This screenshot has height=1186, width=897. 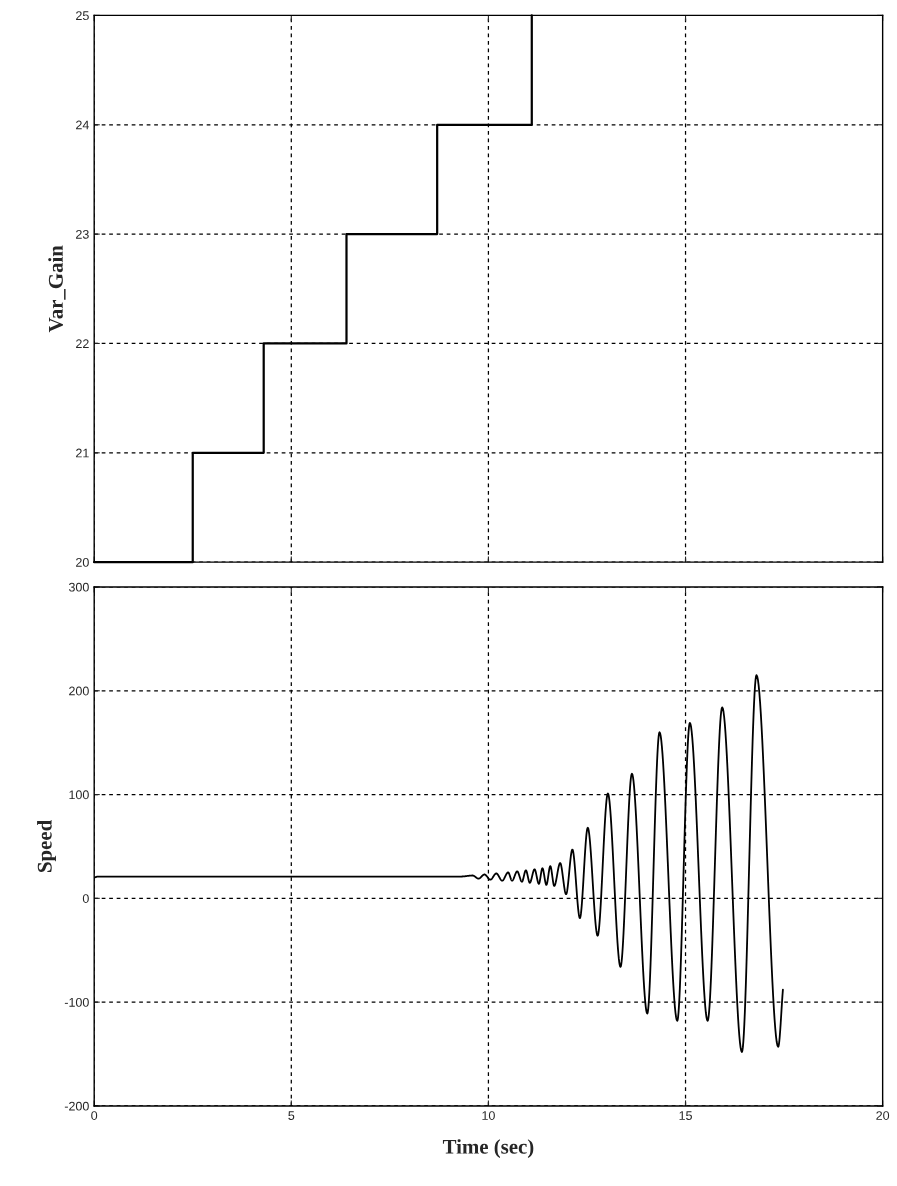 I want to click on y-axis-title: Speed, so click(x=46, y=846).